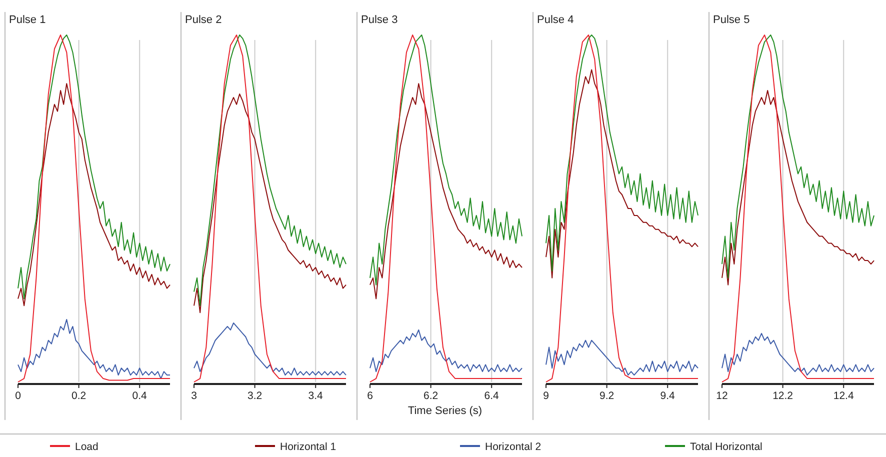 The image size is (886, 457). Describe the element at coordinates (546, 396) in the screenshot. I see `x-tick-label: 9` at that location.